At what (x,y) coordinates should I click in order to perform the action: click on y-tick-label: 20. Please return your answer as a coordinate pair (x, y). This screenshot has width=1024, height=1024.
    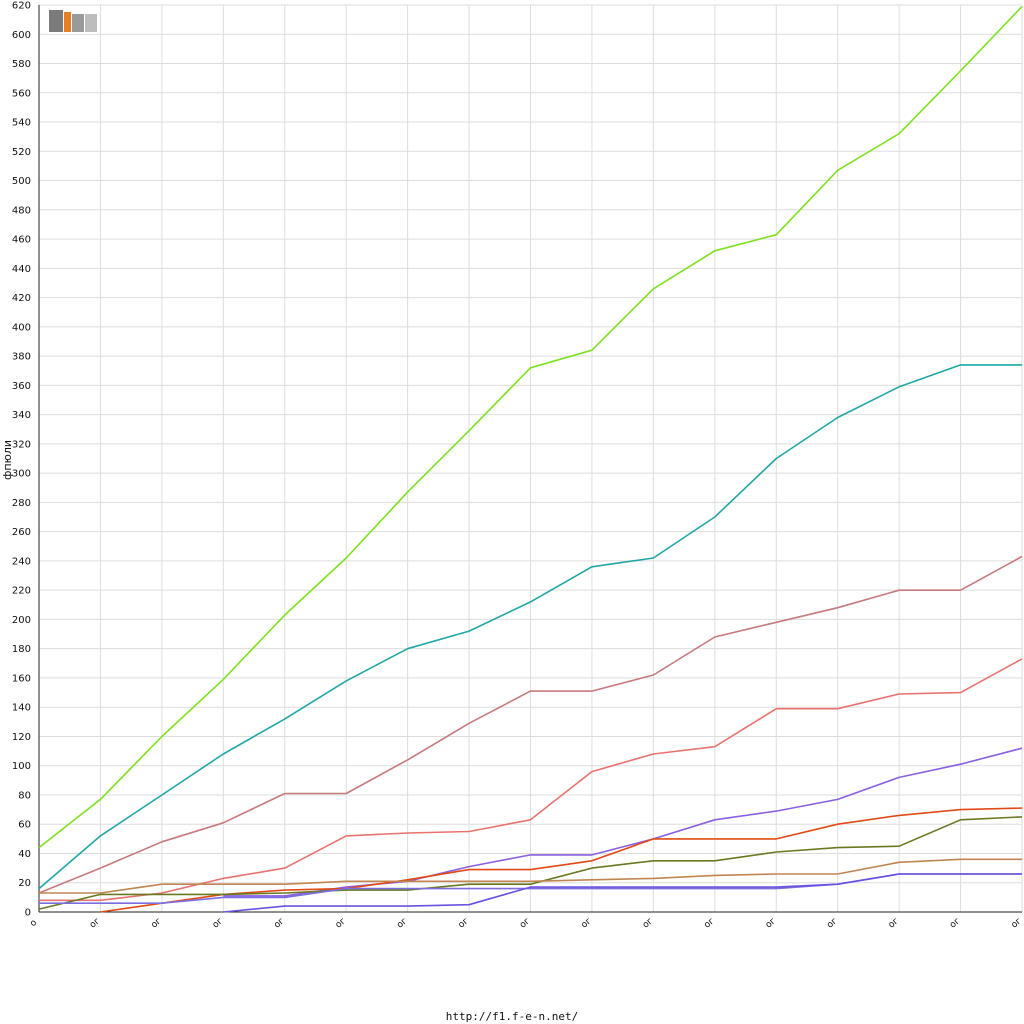
    Looking at the image, I should click on (24, 883).